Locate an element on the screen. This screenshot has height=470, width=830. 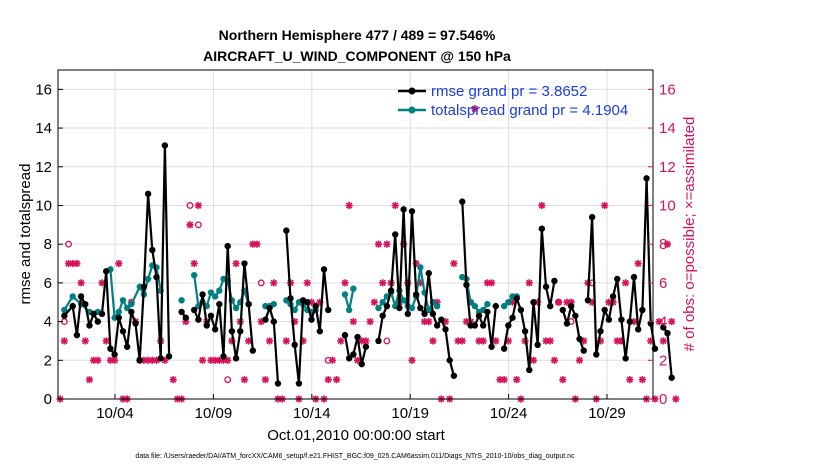
y-right-tick-label: 4 is located at coordinates (663, 322).